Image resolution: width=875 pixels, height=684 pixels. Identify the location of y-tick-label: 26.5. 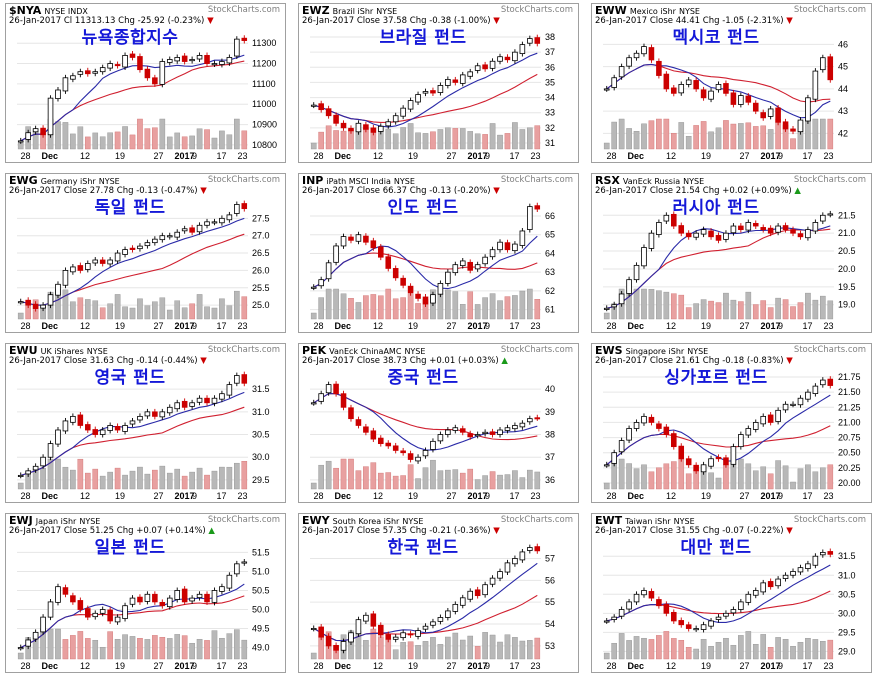
(261, 253).